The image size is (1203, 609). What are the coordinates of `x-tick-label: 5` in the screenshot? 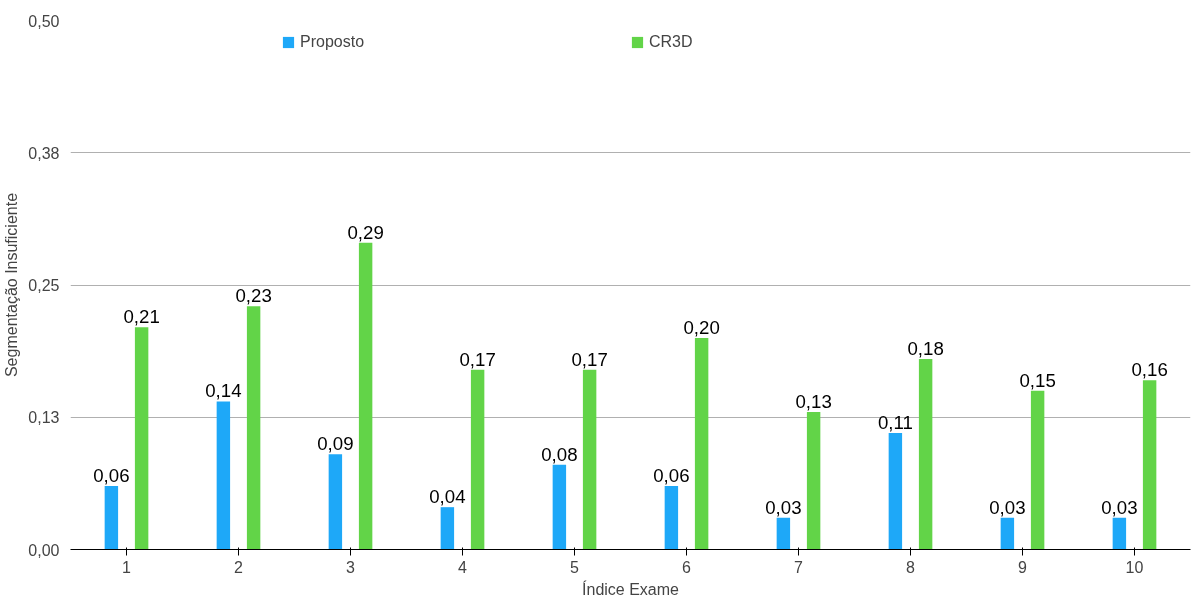 It's located at (575, 567).